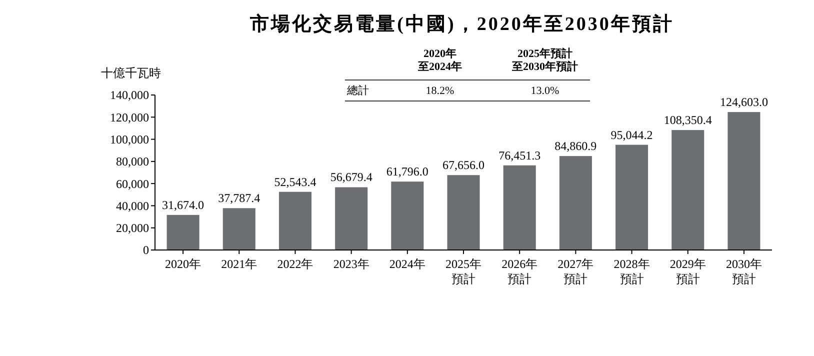  I want to click on data-label: 67,656.0, so click(463, 165).